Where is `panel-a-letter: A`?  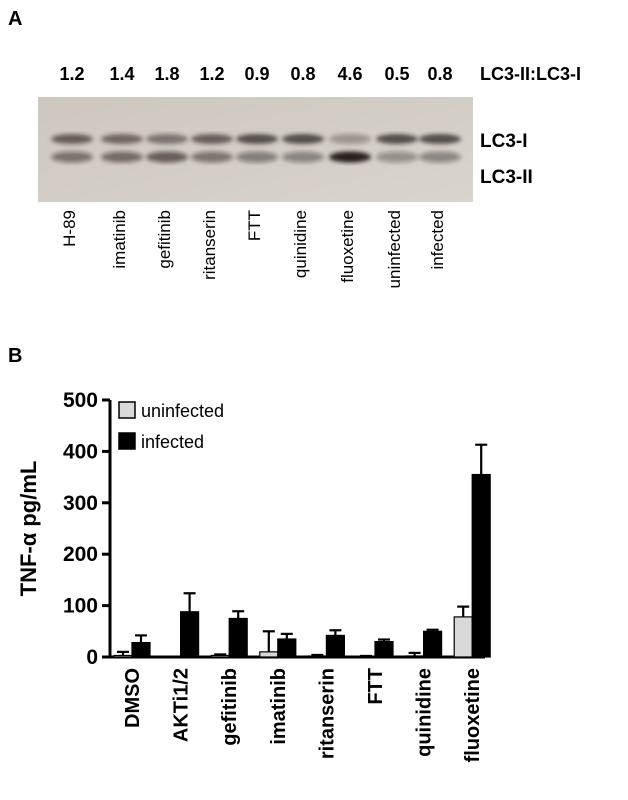
panel-a-letter: A is located at coordinates (15, 19).